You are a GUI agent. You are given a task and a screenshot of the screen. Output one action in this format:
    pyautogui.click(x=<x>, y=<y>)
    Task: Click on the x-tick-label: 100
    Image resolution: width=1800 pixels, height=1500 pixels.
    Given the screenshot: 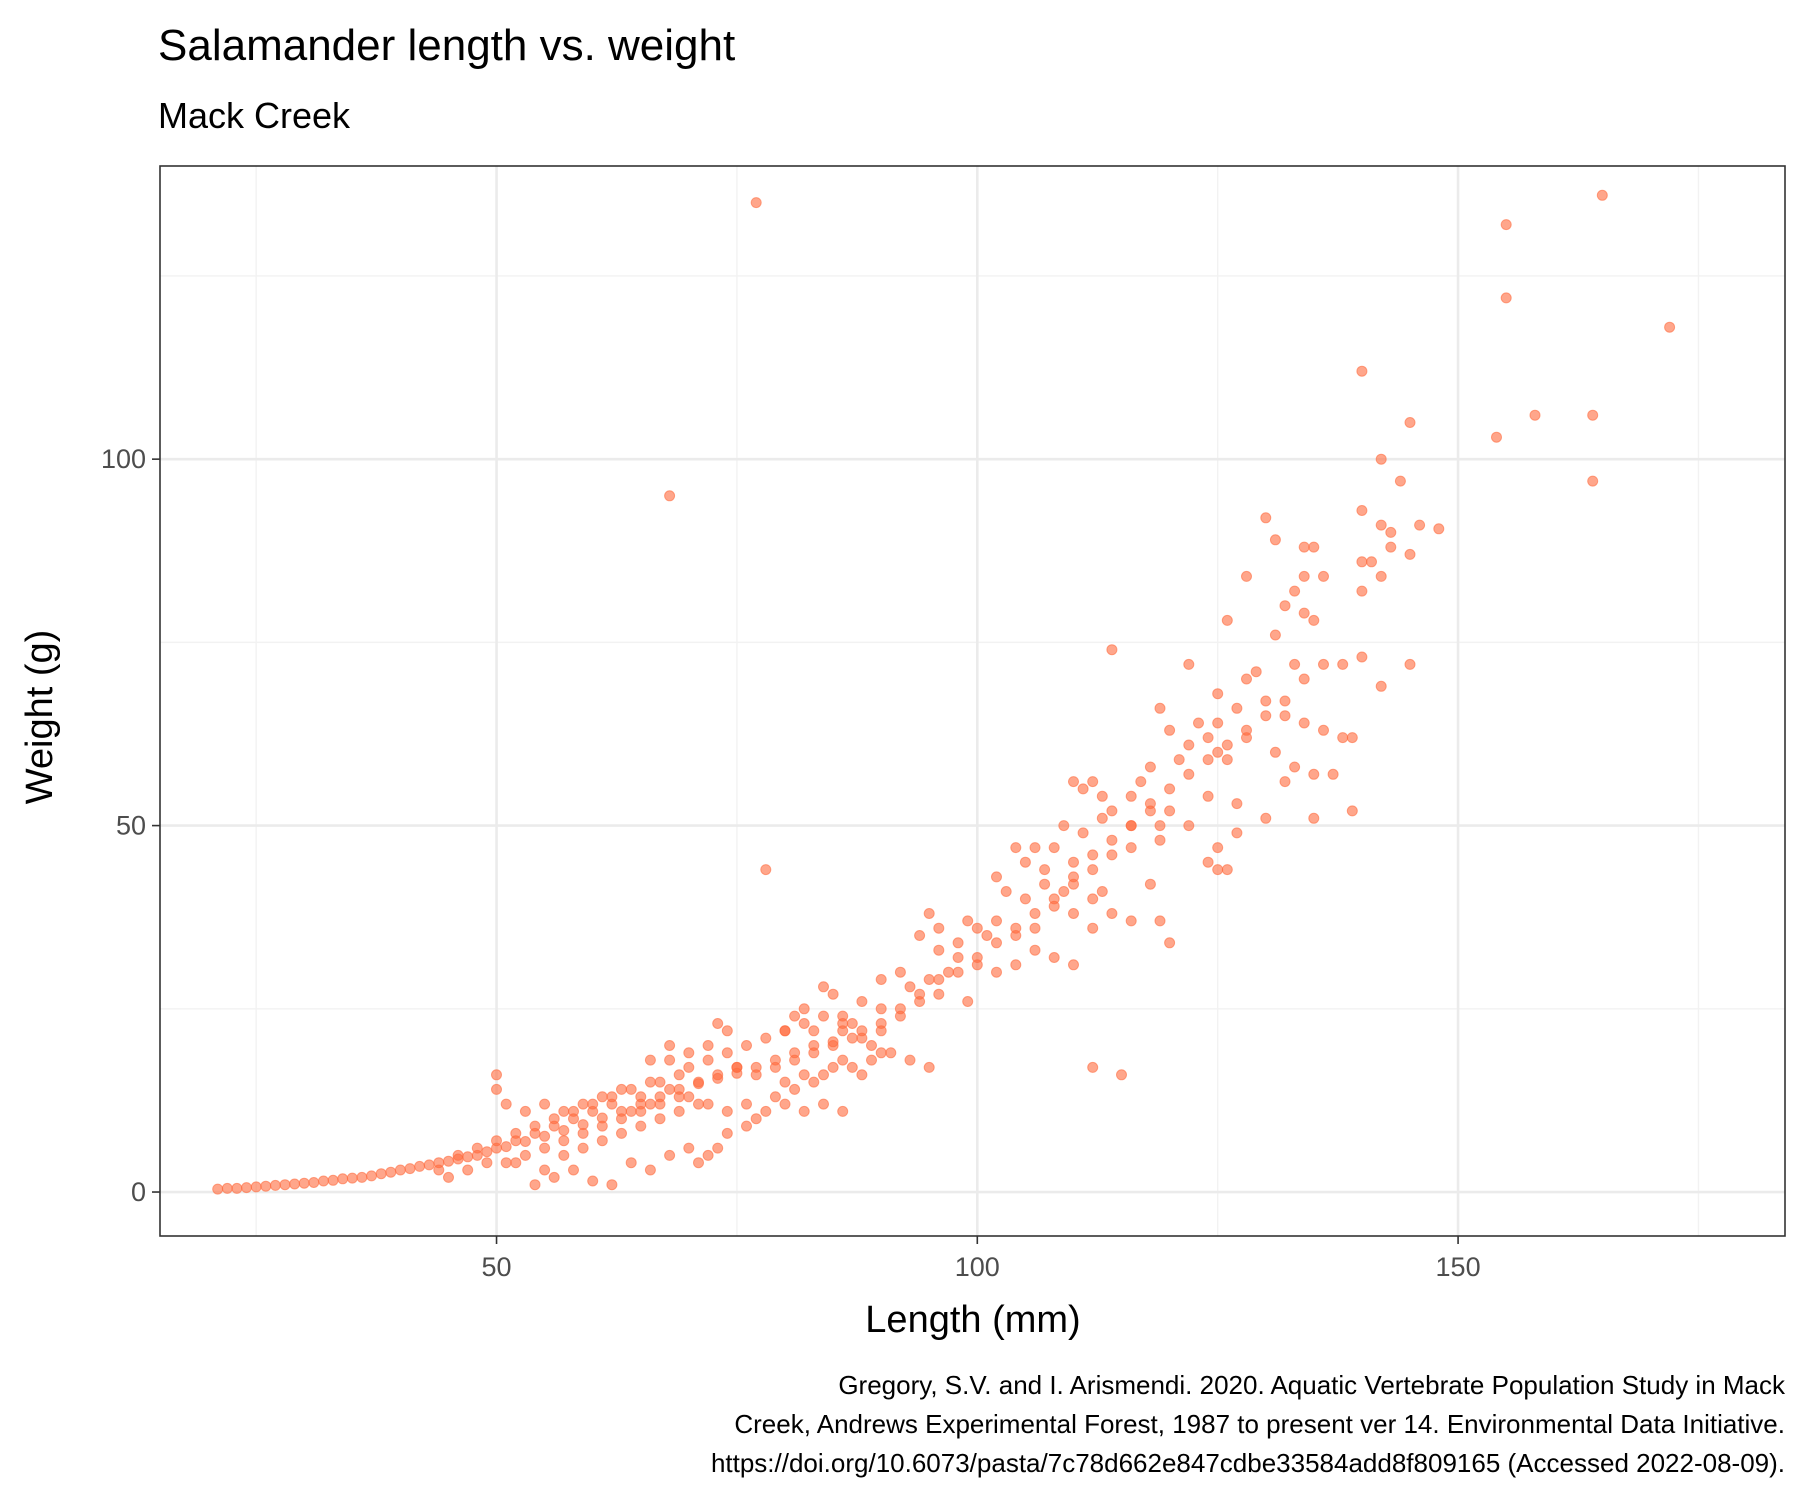 What is the action you would take?
    pyautogui.click(x=977, y=1267)
    